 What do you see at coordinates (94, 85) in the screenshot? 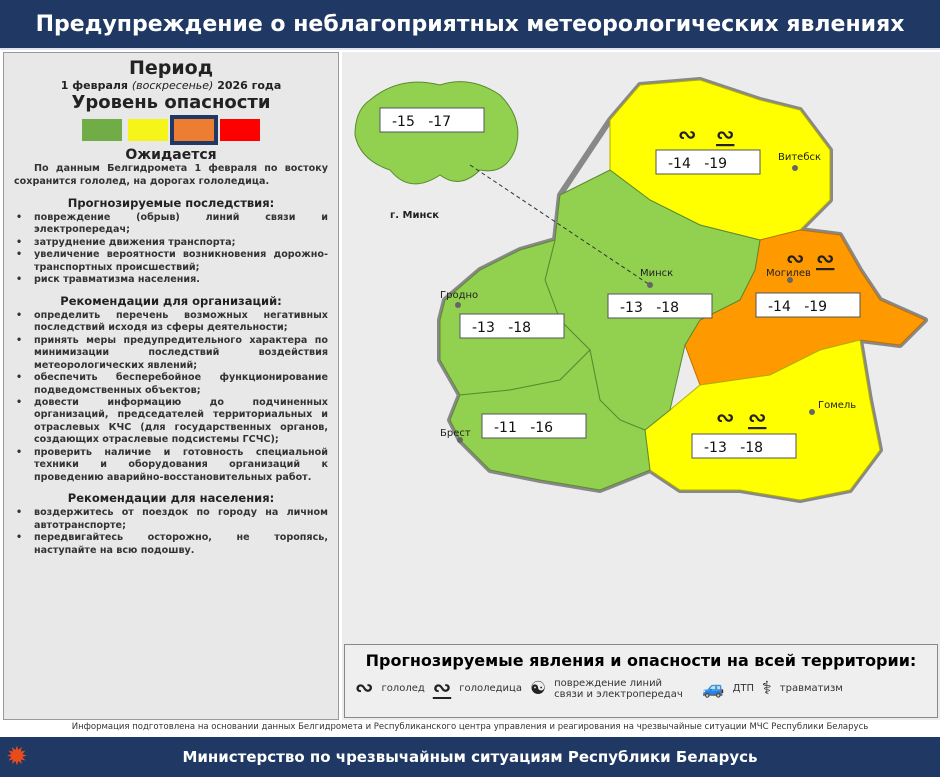
I see `date: 1 февраля` at bounding box center [94, 85].